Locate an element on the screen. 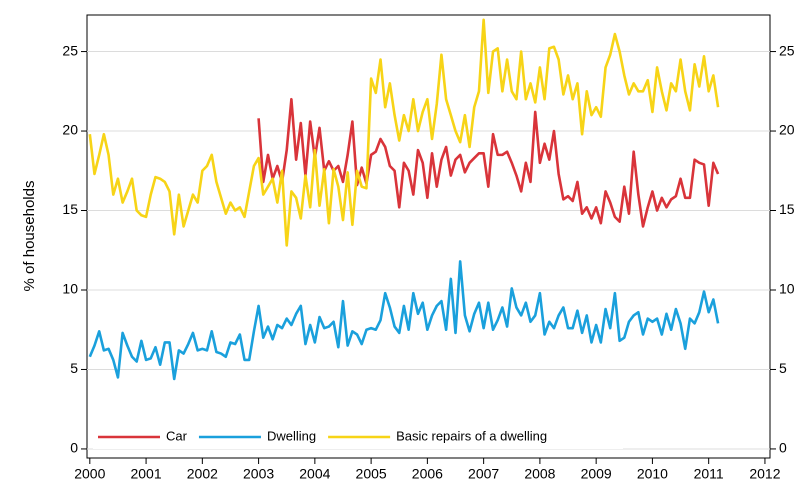  y2-tick-label: 15 is located at coordinates (787, 209).